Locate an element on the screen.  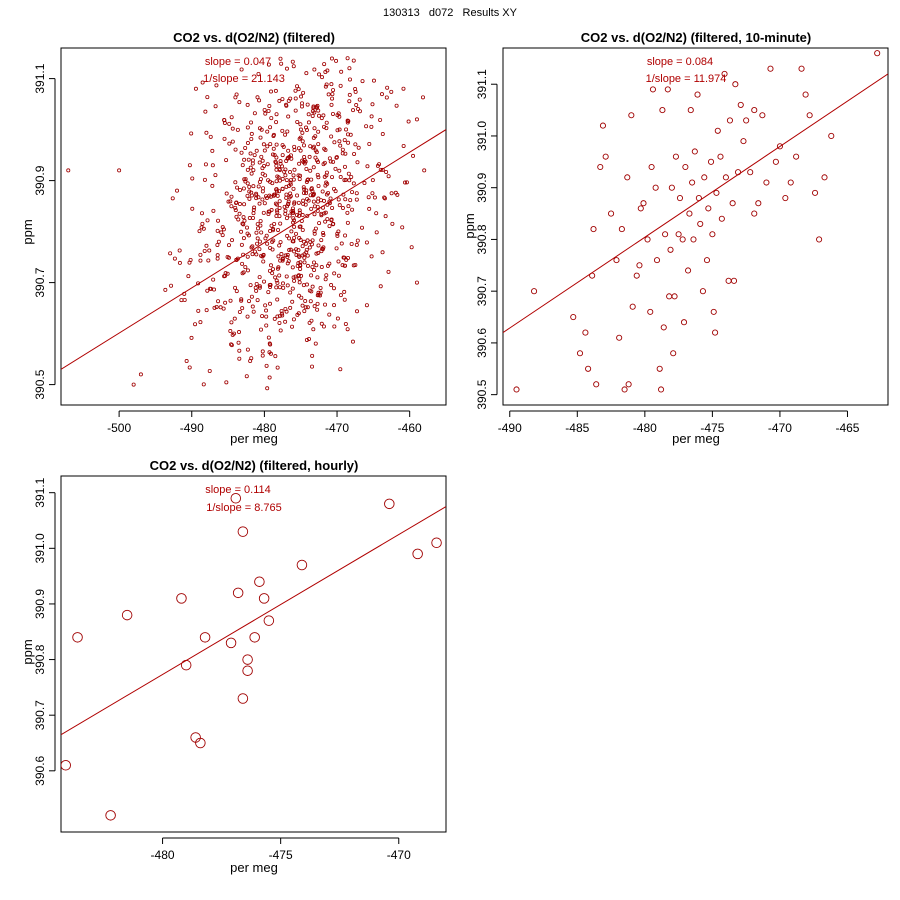
y-tick-label: 390.7 is located at coordinates (40, 282).